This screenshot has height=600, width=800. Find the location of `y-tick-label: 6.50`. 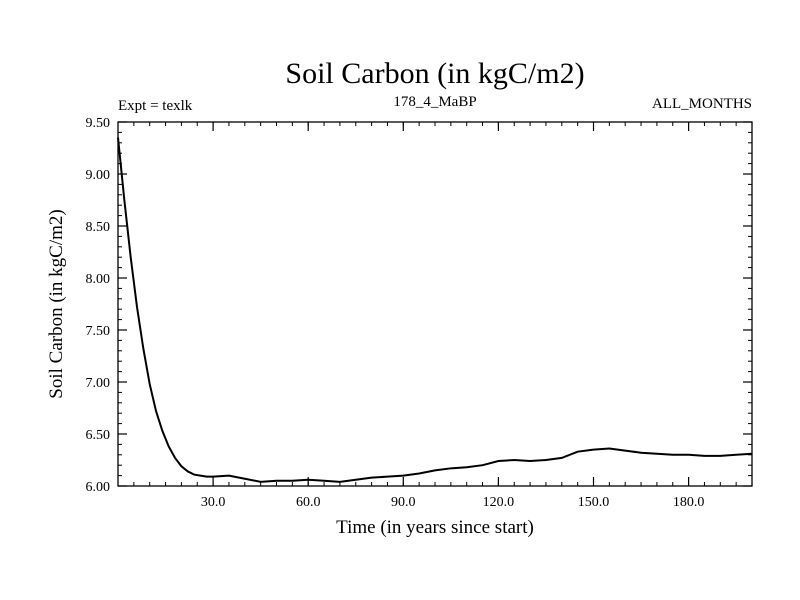

y-tick-label: 6.50 is located at coordinates (98, 435).